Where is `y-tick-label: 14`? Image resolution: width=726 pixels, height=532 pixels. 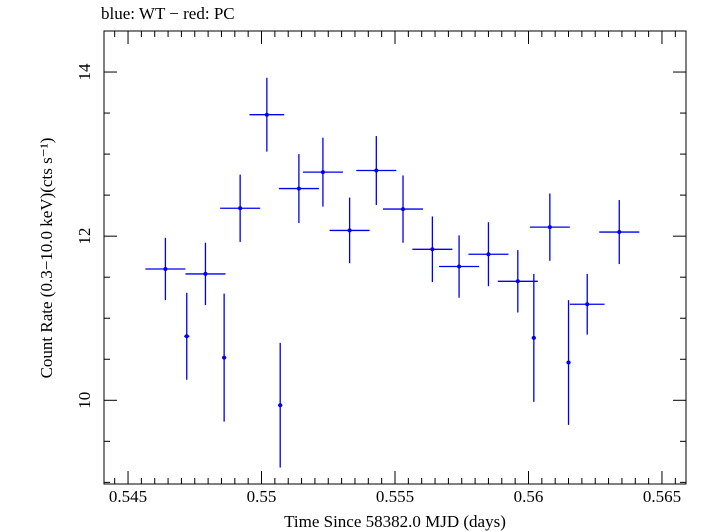
y-tick-label: 14 is located at coordinates (84, 72).